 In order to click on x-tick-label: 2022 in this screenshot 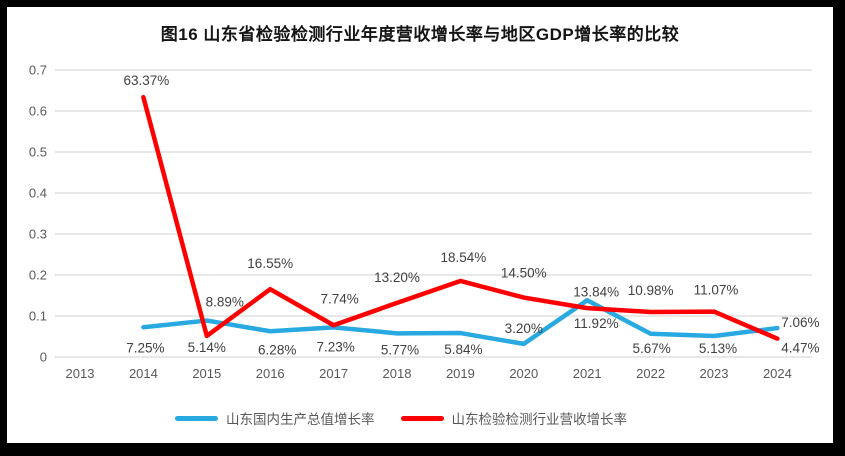, I will do `click(650, 373)`.